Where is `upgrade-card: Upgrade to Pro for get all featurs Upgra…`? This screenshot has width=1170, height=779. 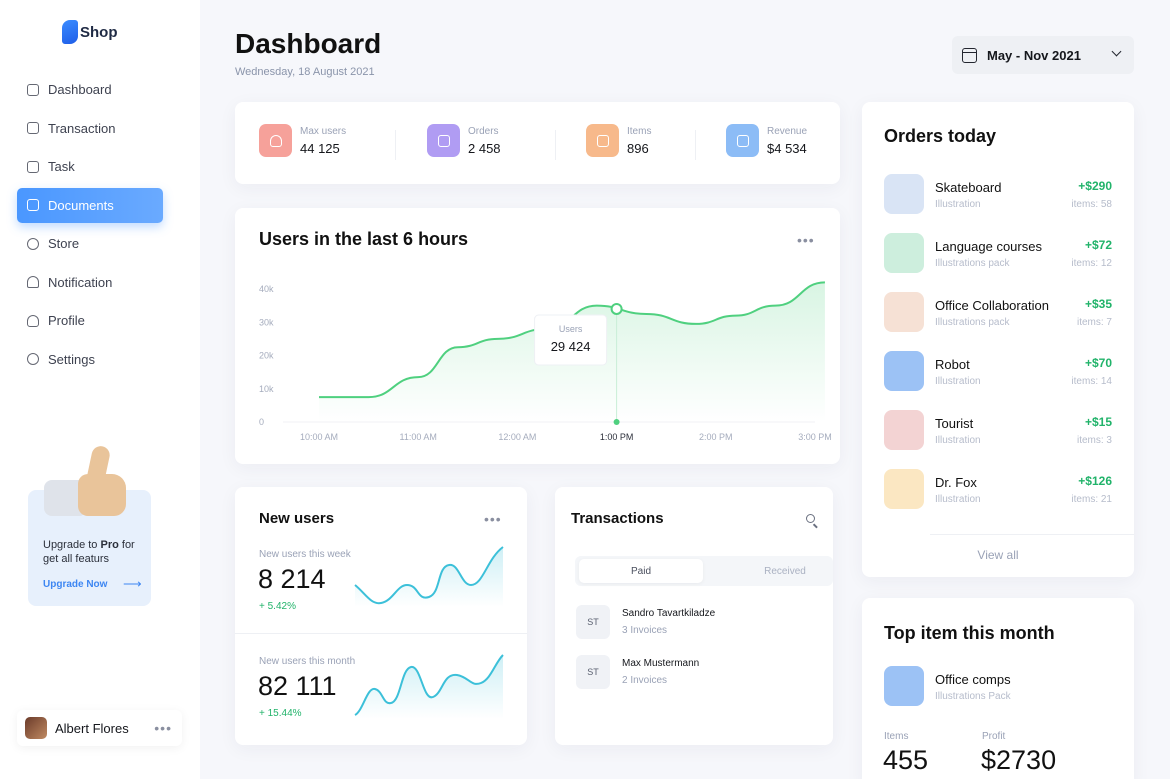 upgrade-card: Upgrade to Pro for get all featurs Upgra… is located at coordinates (89, 525).